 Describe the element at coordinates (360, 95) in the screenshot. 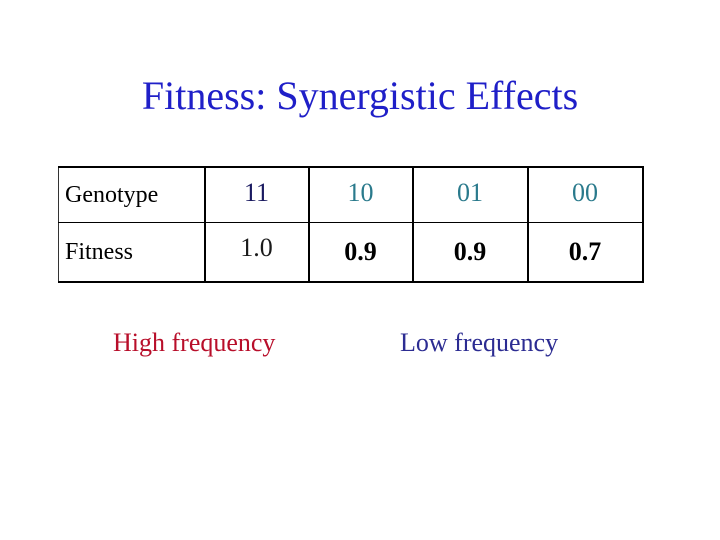

I see `slide-title: Fitness: Synergistic Effects` at that location.